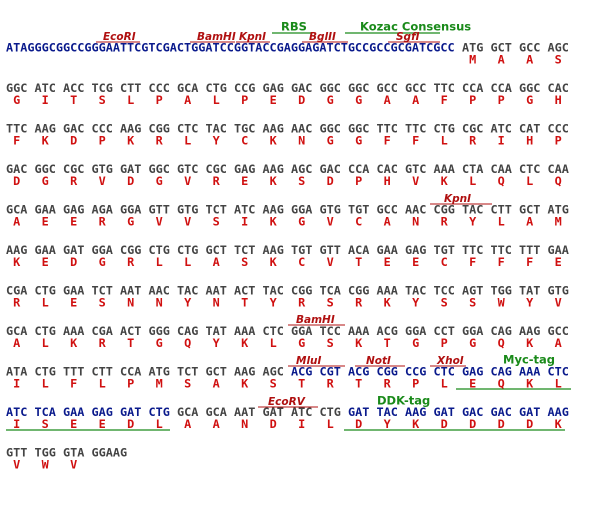 The image size is (600, 529). What do you see at coordinates (408, 37) in the screenshot?
I see `site-label: SgfI` at bounding box center [408, 37].